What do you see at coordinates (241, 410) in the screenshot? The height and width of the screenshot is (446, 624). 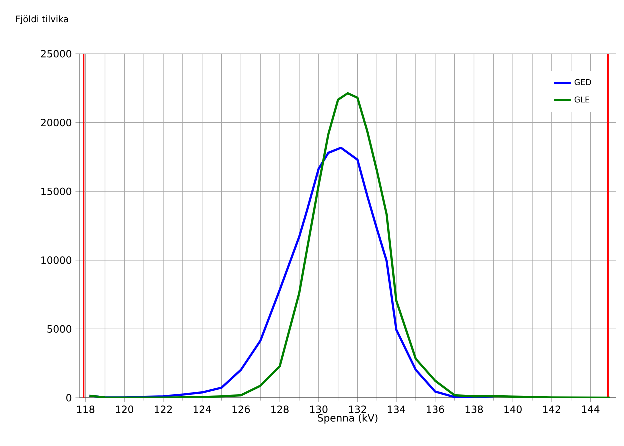 I see `x-tick-label: 126` at bounding box center [241, 410].